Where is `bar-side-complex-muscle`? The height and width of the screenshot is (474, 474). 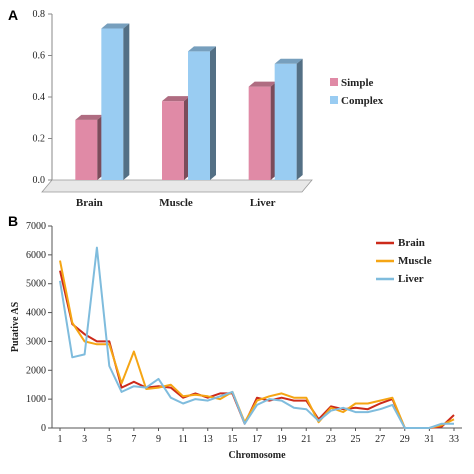
bar-side-complex-muscle is located at coordinates (213, 113).